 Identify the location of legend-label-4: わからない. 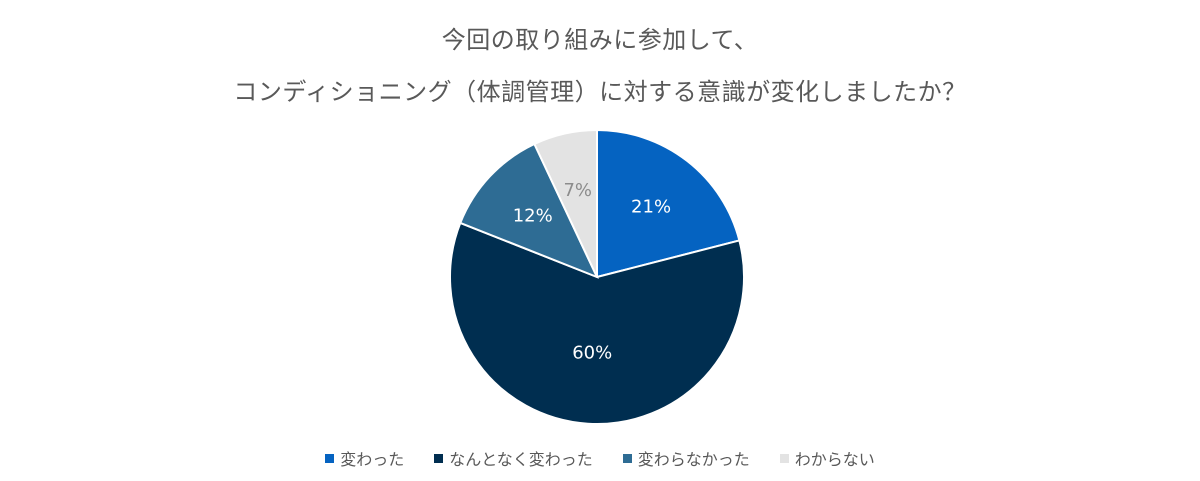
(834, 459).